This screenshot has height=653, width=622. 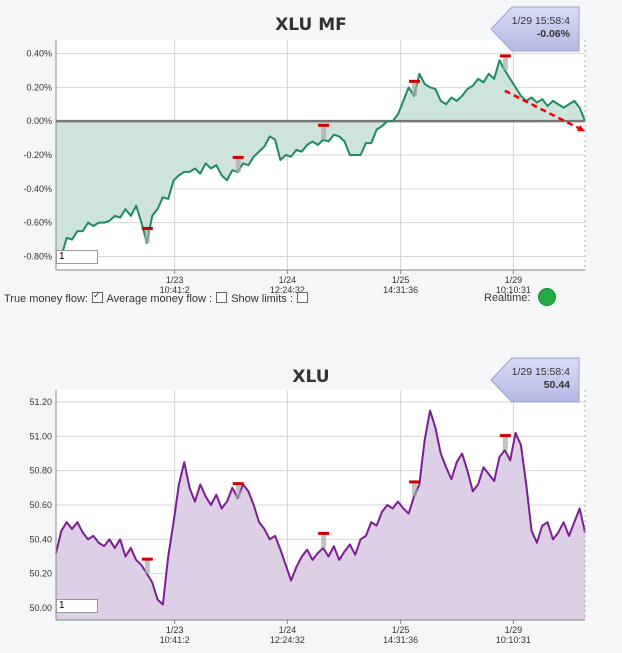 I want to click on value-callout: 1/29 15:58:4 -0.06%, so click(x=535, y=29).